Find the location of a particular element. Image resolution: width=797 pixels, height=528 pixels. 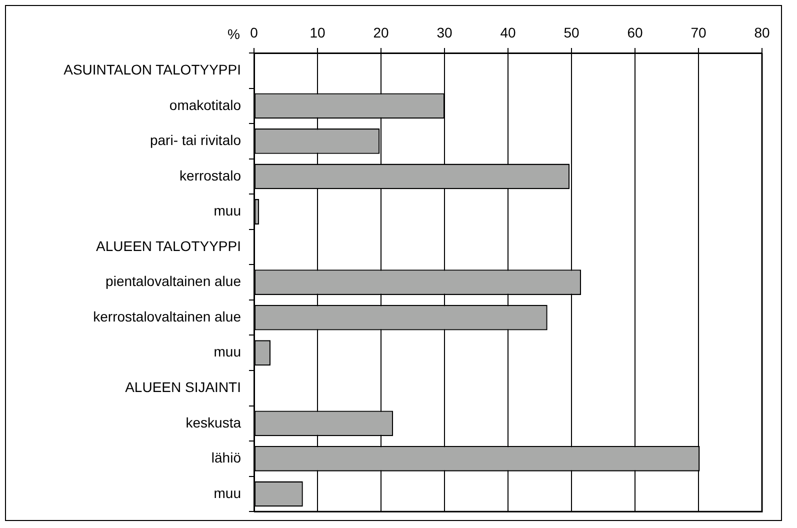

x-tick-label: 20 is located at coordinates (381, 32).